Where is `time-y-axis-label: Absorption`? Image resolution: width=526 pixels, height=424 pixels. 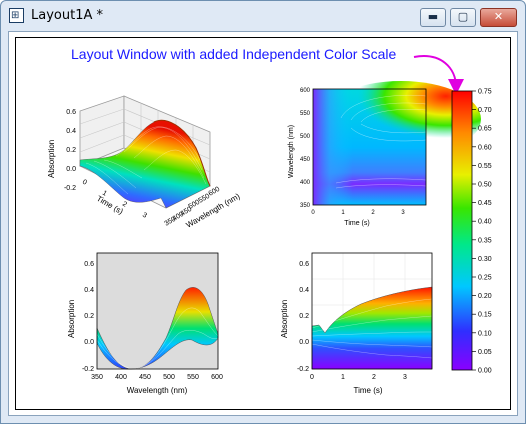
time-y-axis-label: Absorption is located at coordinates (284, 319).